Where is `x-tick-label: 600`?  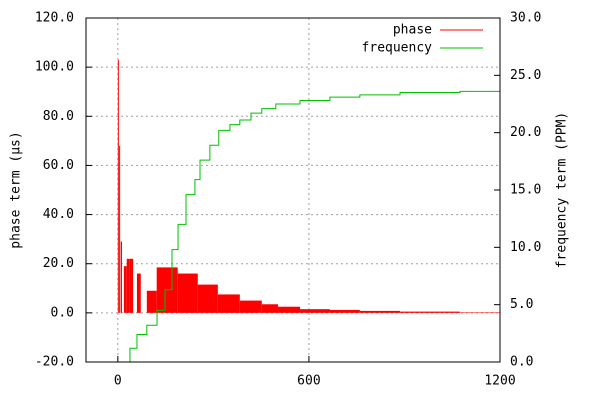 x-tick-label: 600 is located at coordinates (308, 381).